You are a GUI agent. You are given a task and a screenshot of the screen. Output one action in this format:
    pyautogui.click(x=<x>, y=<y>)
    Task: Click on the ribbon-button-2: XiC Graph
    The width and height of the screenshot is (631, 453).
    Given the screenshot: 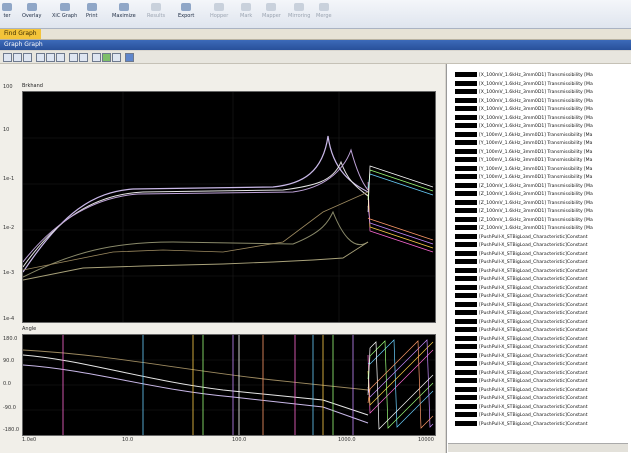 What is the action you would take?
    pyautogui.click(x=64, y=14)
    